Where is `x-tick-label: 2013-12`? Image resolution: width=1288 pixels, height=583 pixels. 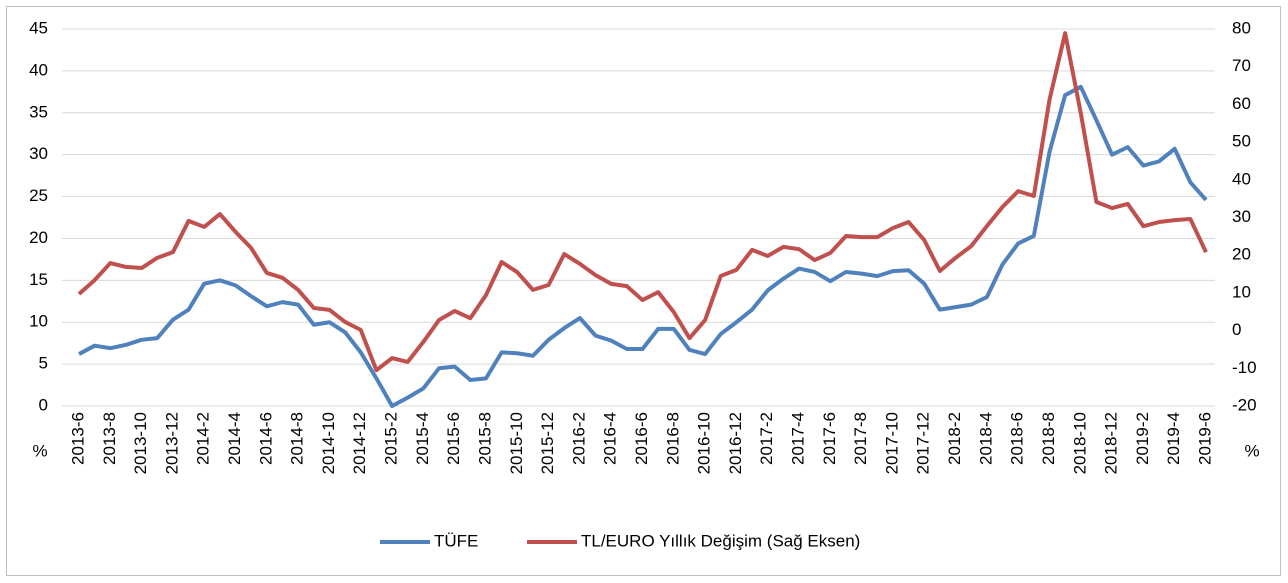
x-tick-label: 2013-12 is located at coordinates (171, 443).